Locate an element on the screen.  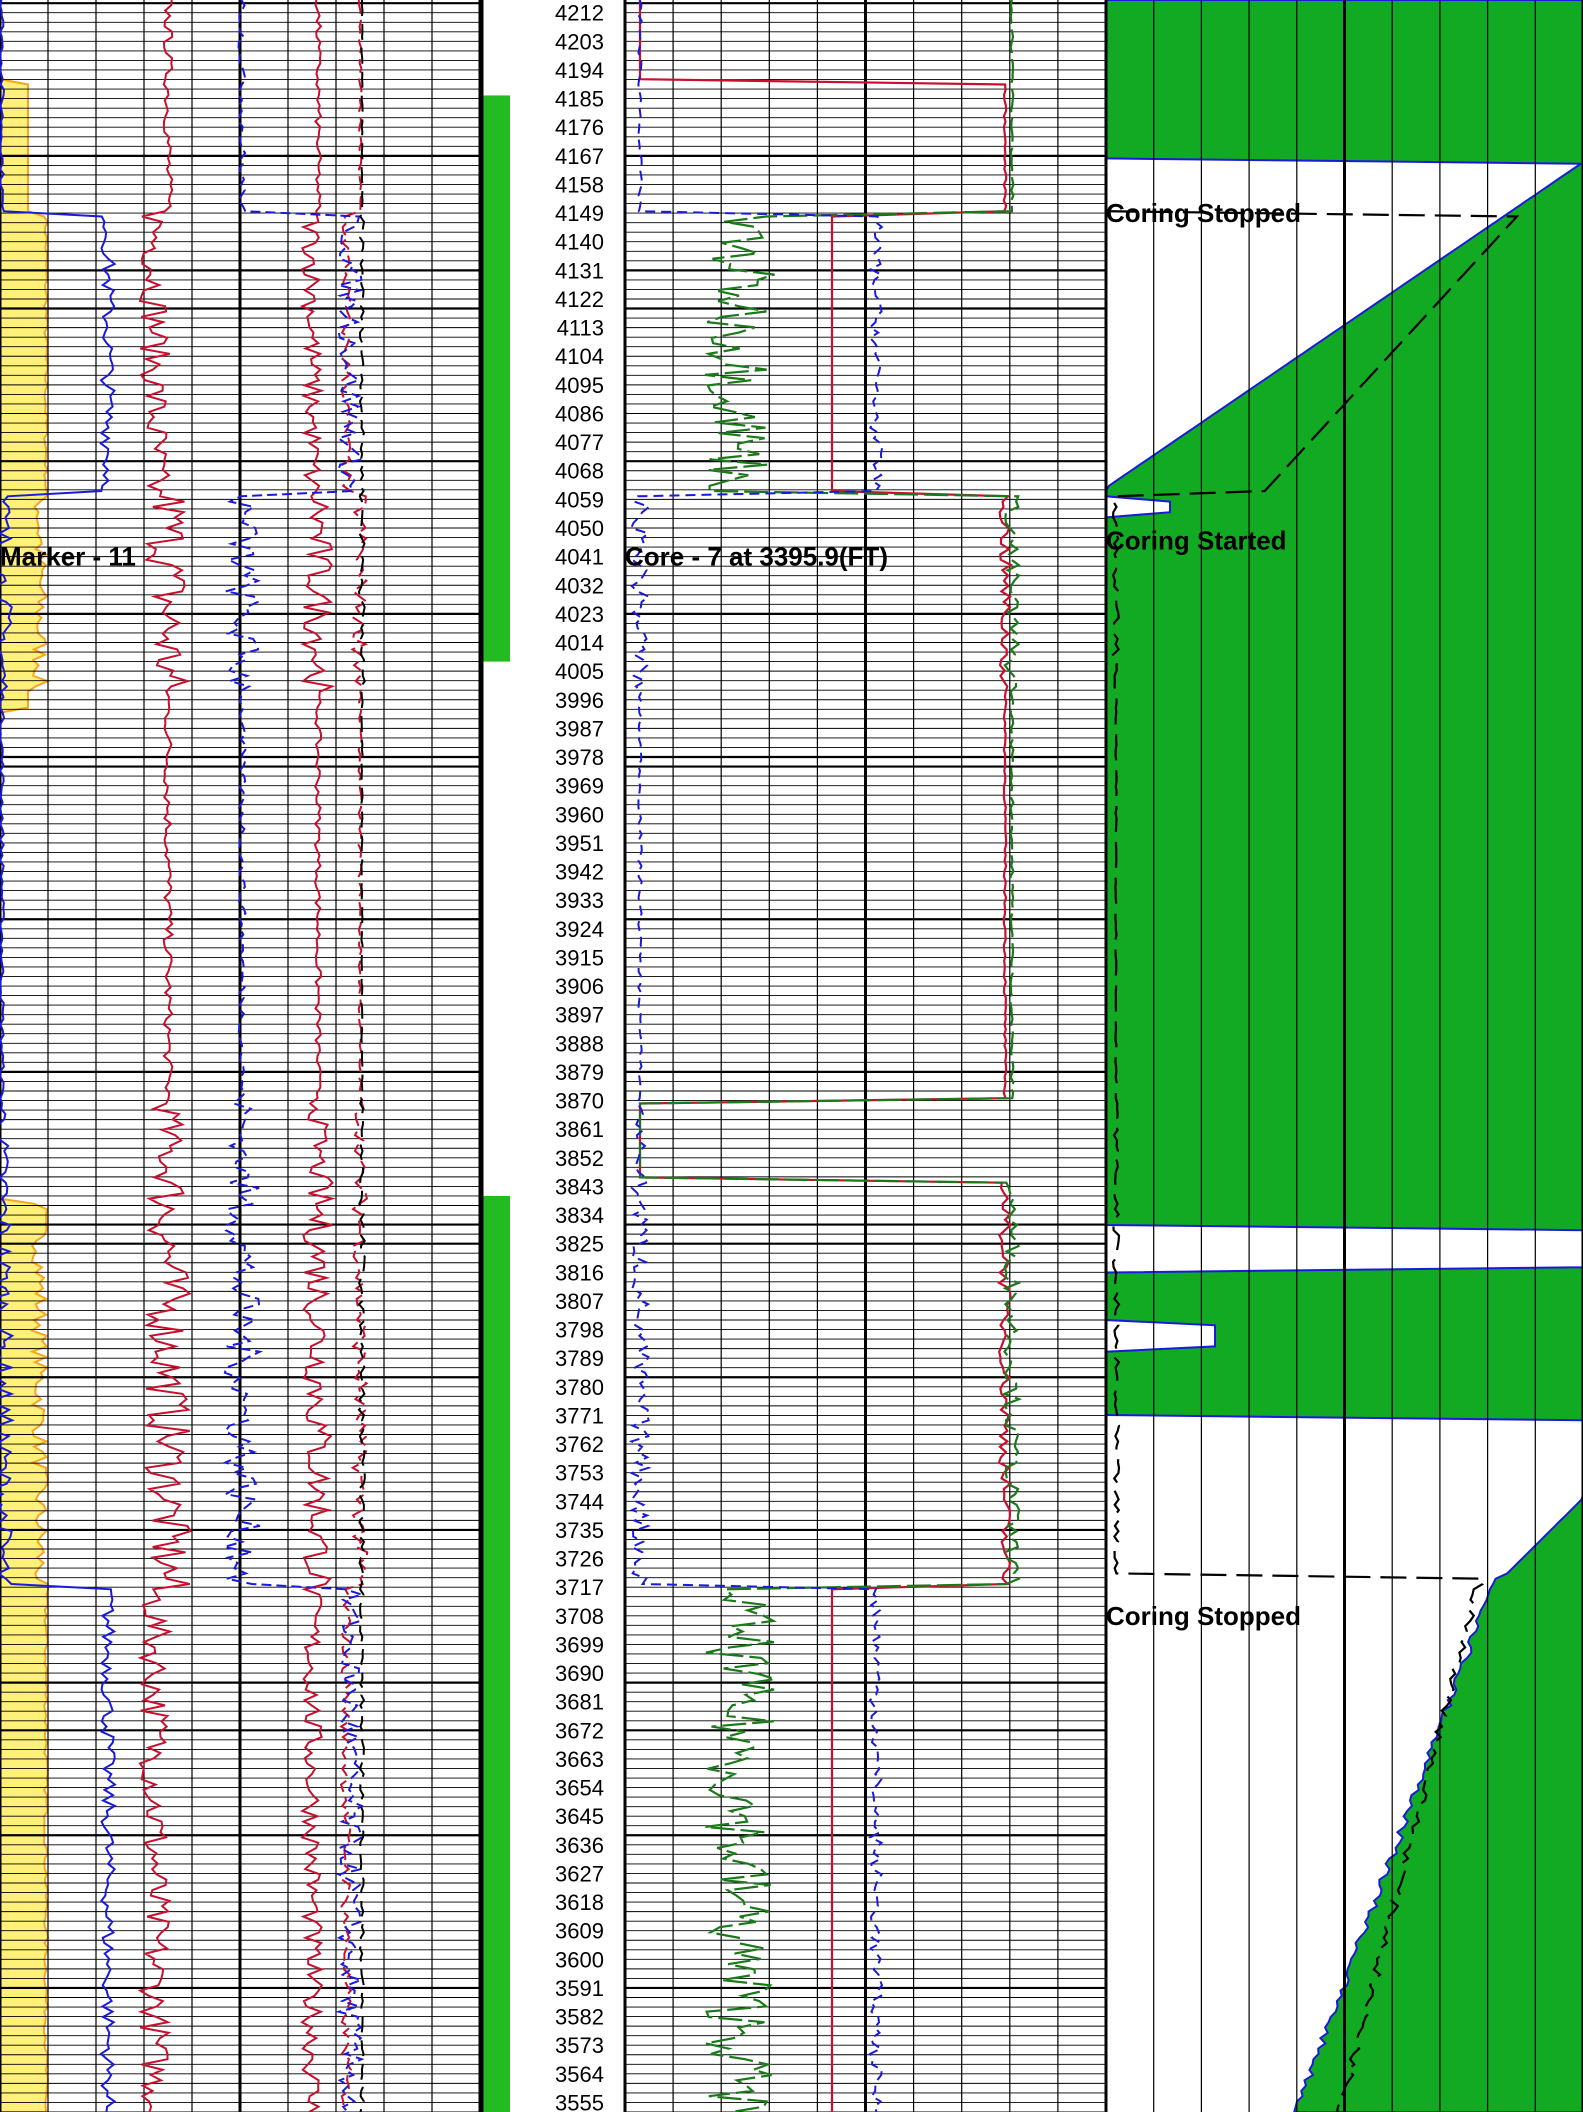
depth-tick-label-63: 3645 is located at coordinates (579, 1816).